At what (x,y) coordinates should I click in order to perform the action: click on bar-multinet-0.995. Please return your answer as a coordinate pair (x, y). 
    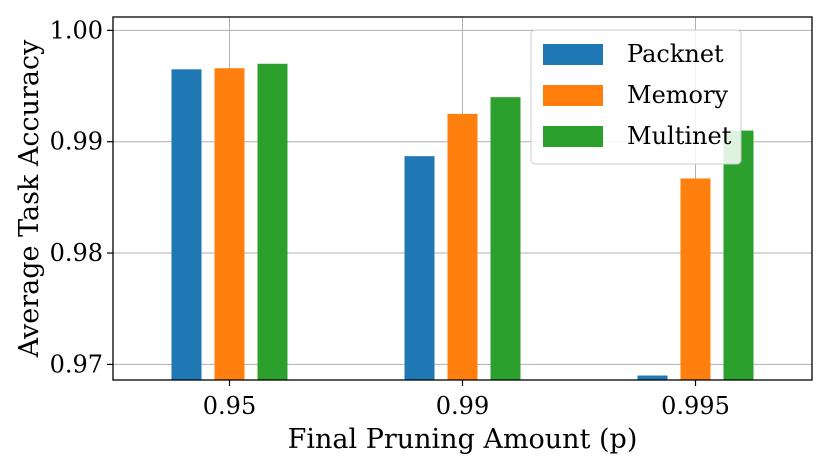
    Looking at the image, I should click on (738, 255).